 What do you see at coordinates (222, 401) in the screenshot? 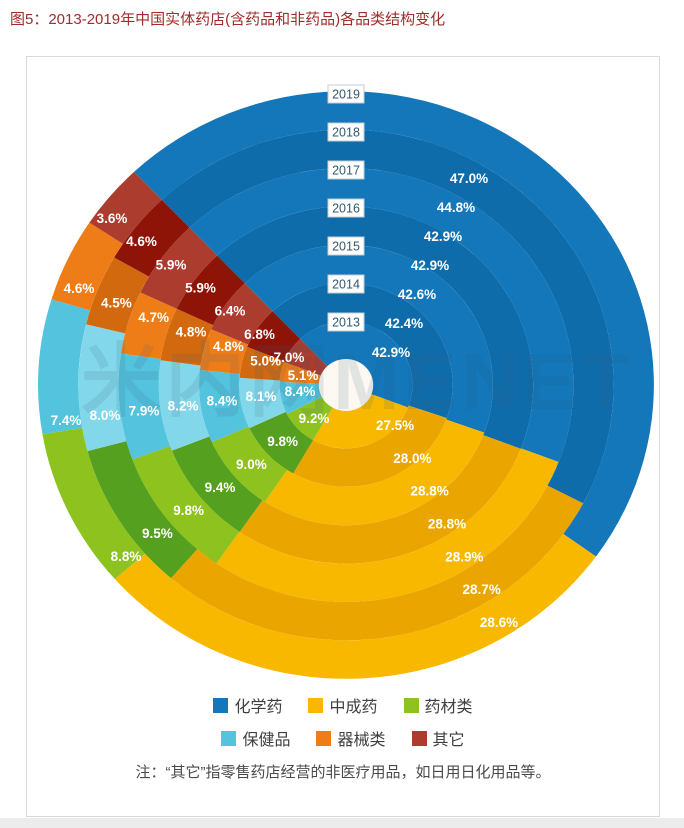
I see `percent-label: 8.4%` at bounding box center [222, 401].